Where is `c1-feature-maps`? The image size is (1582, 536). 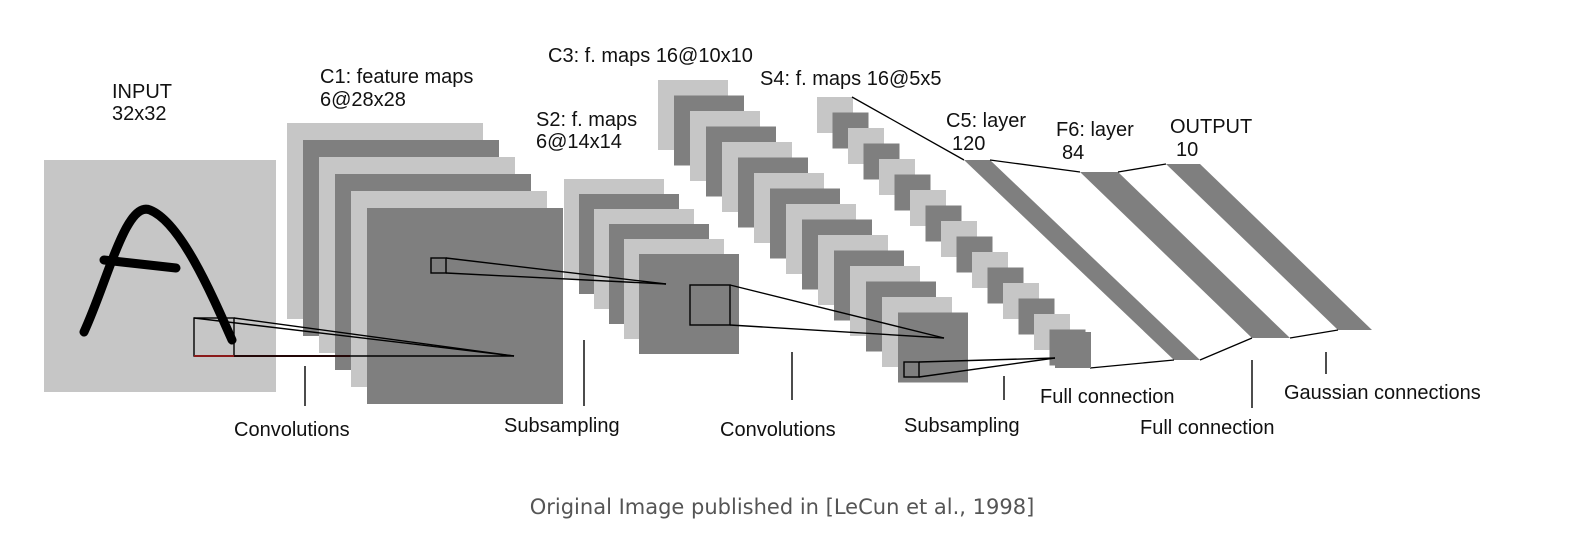
c1-feature-maps is located at coordinates (425, 263).